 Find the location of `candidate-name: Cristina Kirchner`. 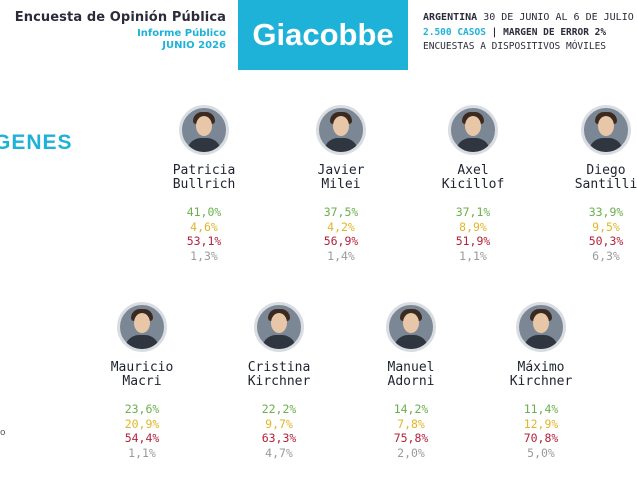

candidate-name: Cristina Kirchner is located at coordinates (279, 375).